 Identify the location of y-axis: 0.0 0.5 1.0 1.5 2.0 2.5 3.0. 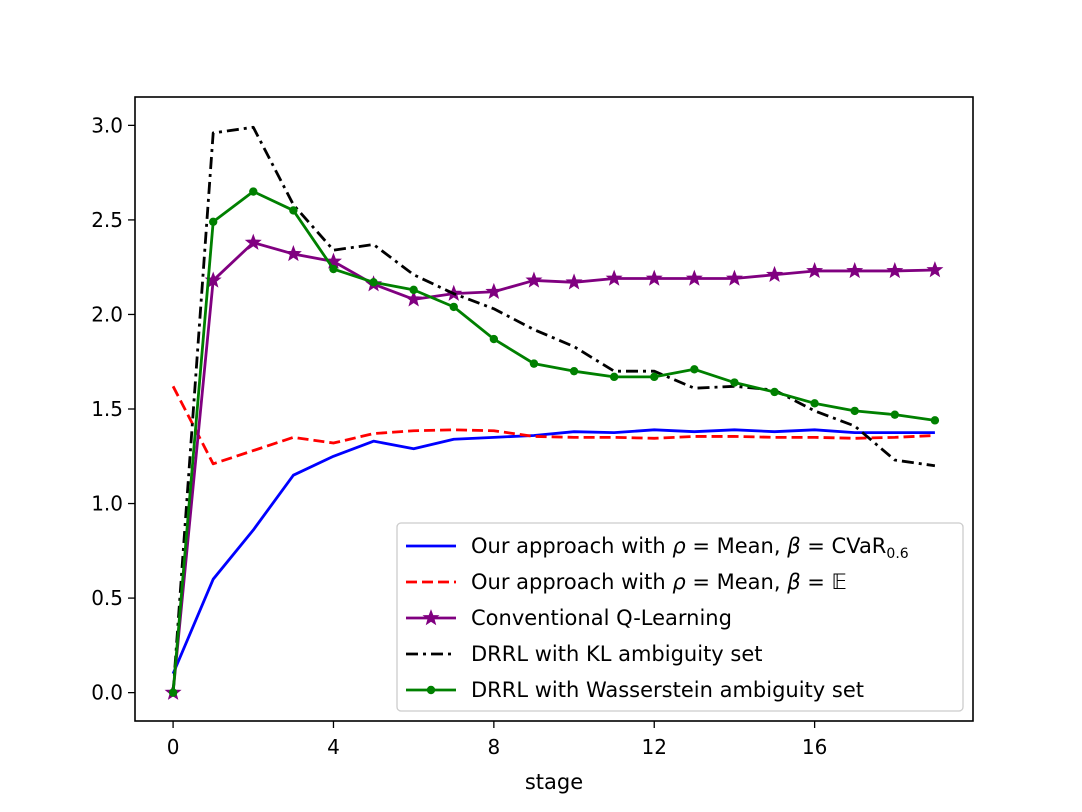
(113, 409).